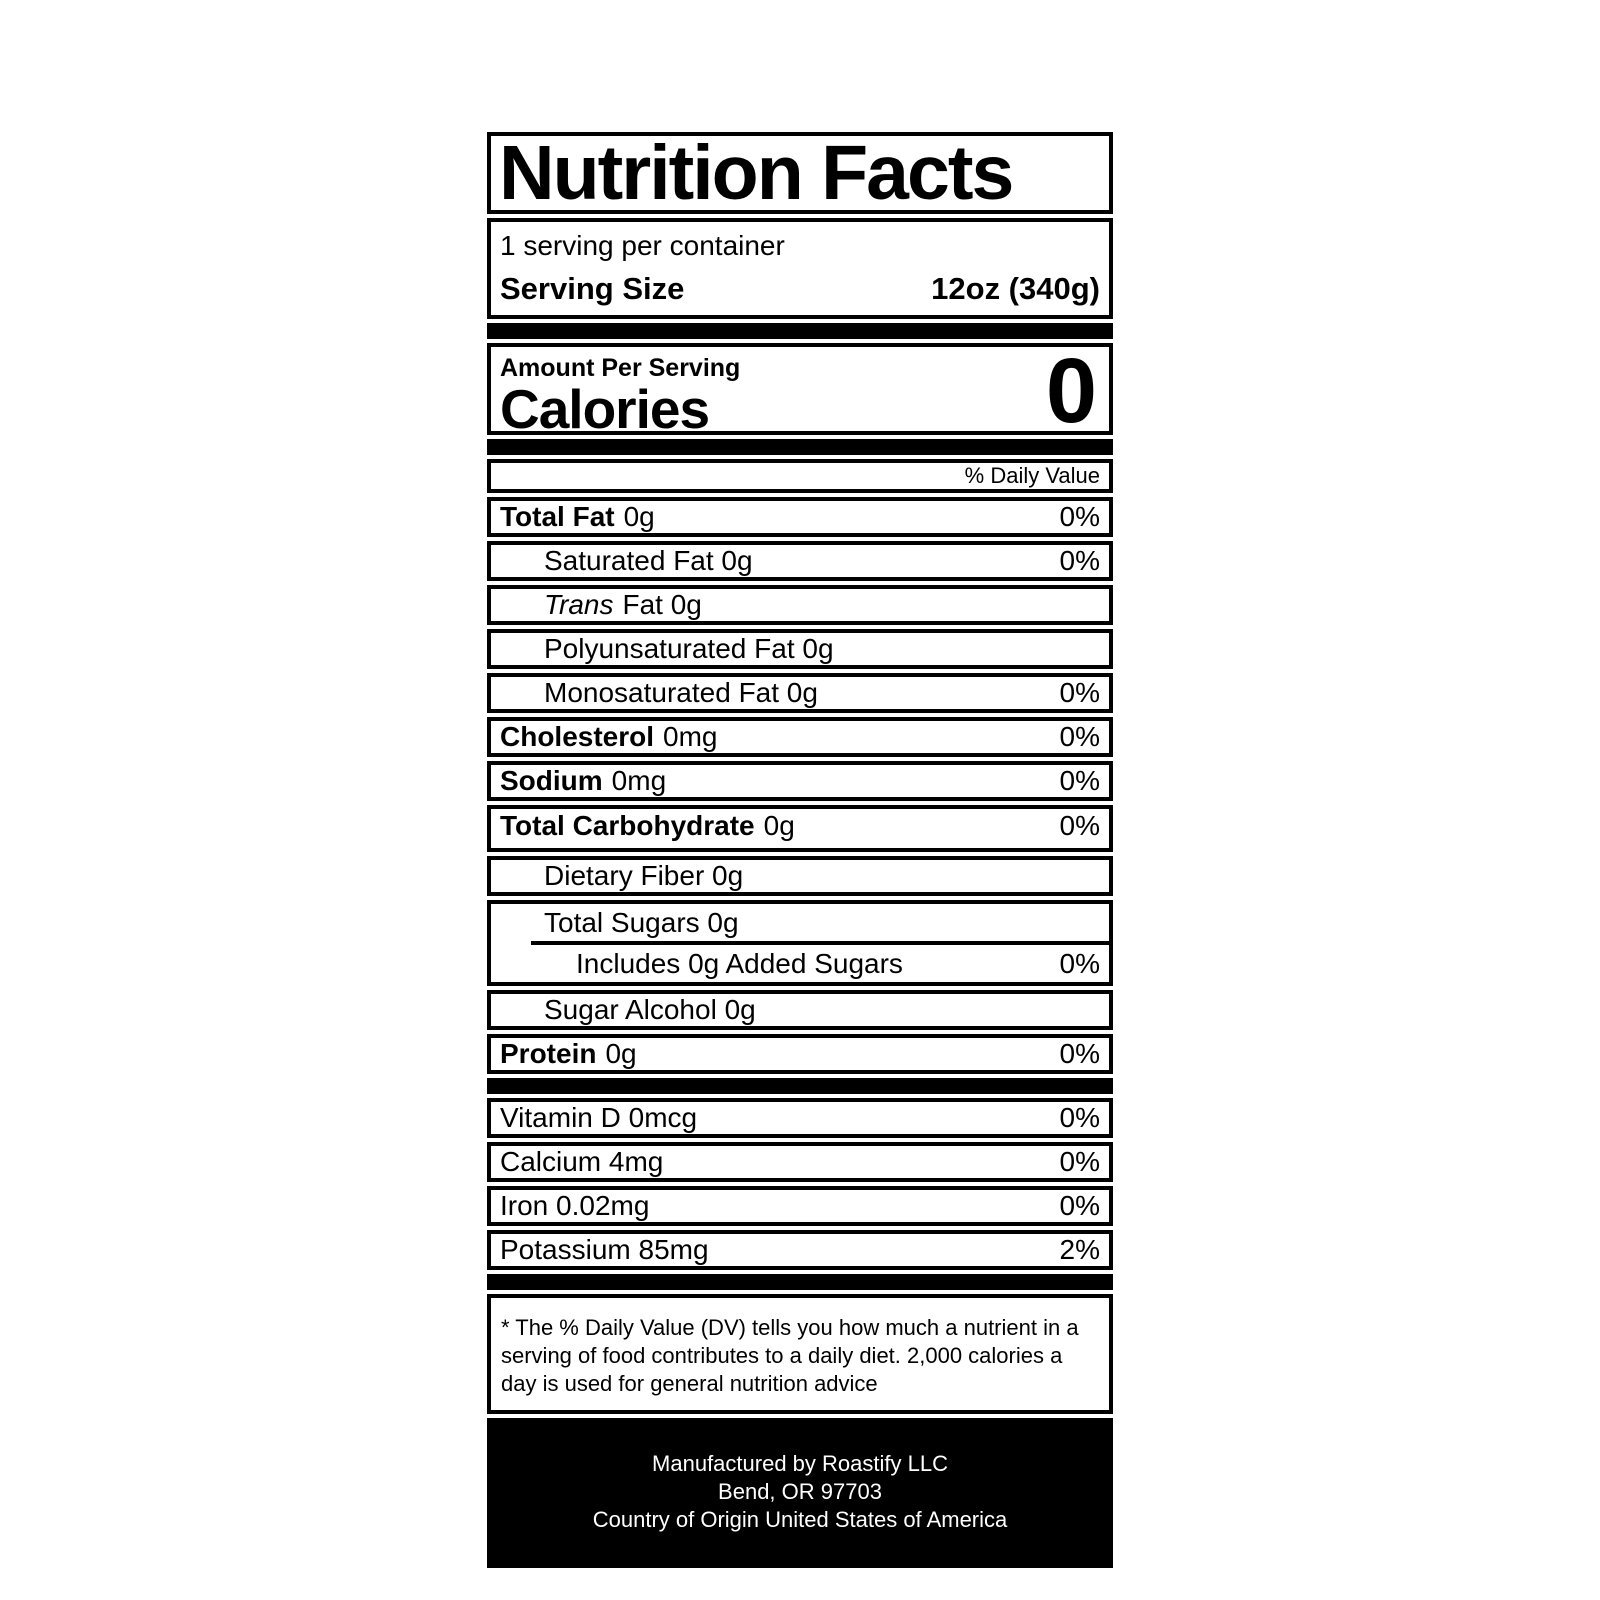 The height and width of the screenshot is (1600, 1600). I want to click on nutrient-name: Dietary Fiber 0g, so click(644, 875).